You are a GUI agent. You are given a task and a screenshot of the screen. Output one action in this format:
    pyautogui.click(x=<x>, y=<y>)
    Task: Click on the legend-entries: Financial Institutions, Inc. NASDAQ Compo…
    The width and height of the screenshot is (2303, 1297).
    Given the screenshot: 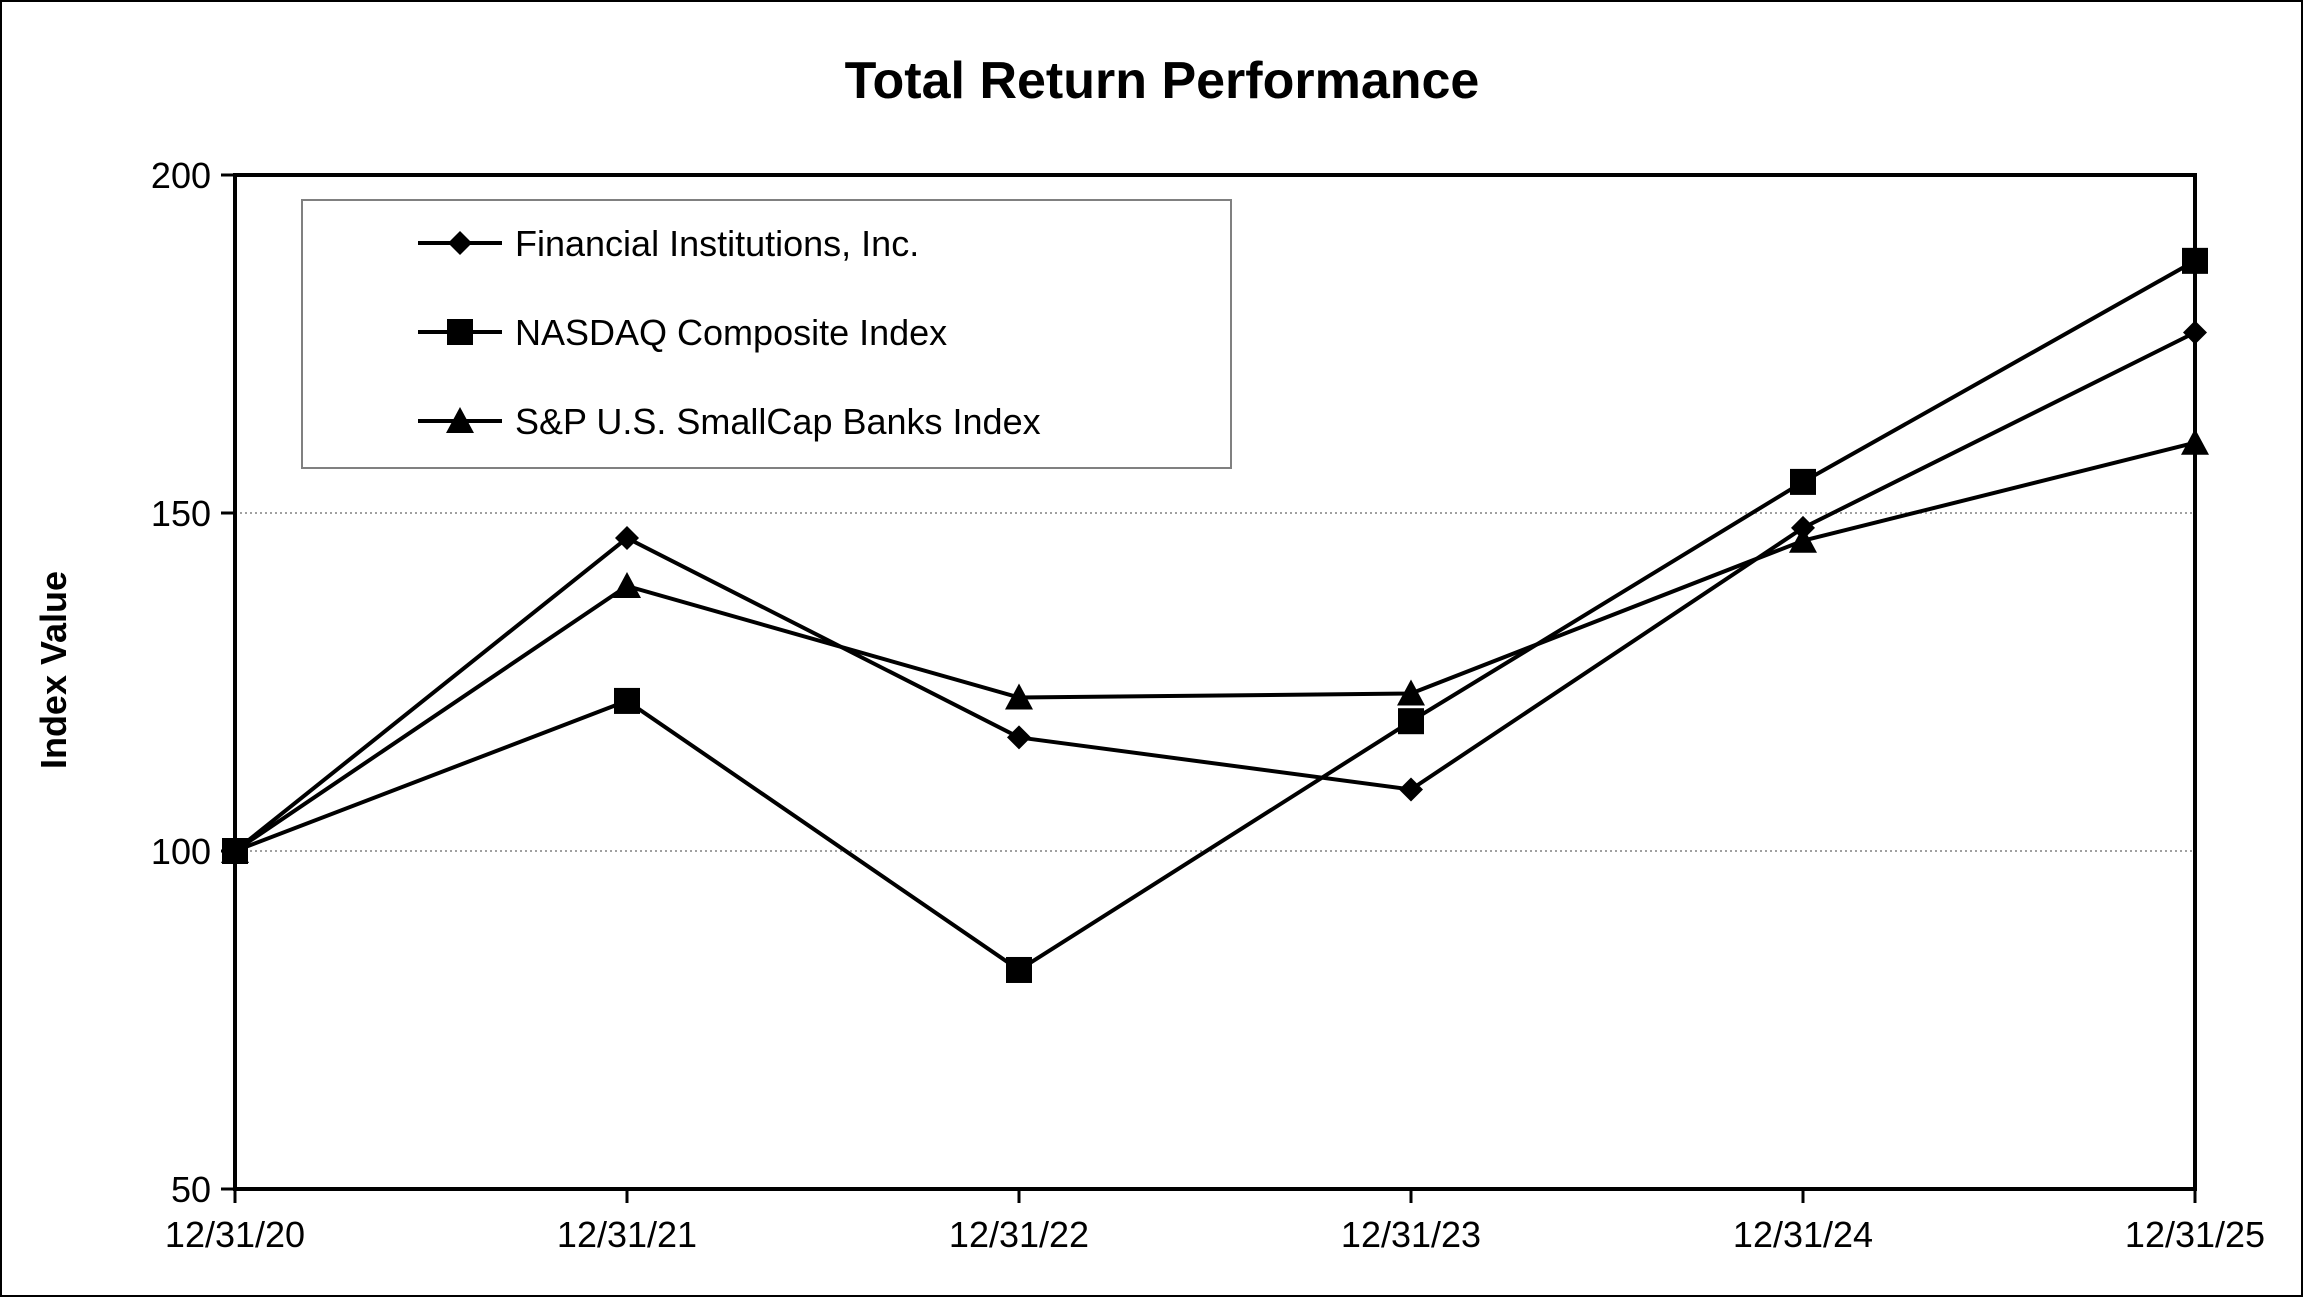 What is the action you would take?
    pyautogui.click(x=729, y=332)
    